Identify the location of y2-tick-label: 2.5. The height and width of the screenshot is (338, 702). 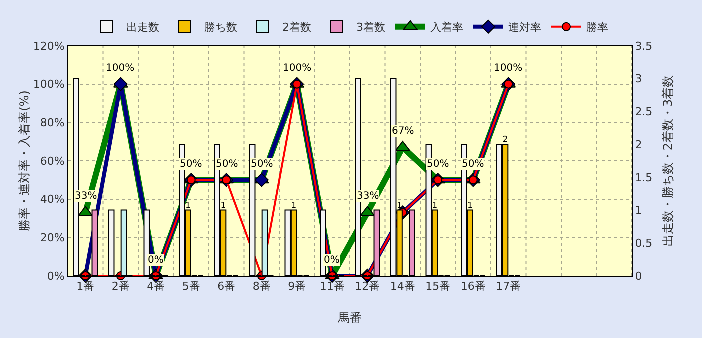
(644, 112).